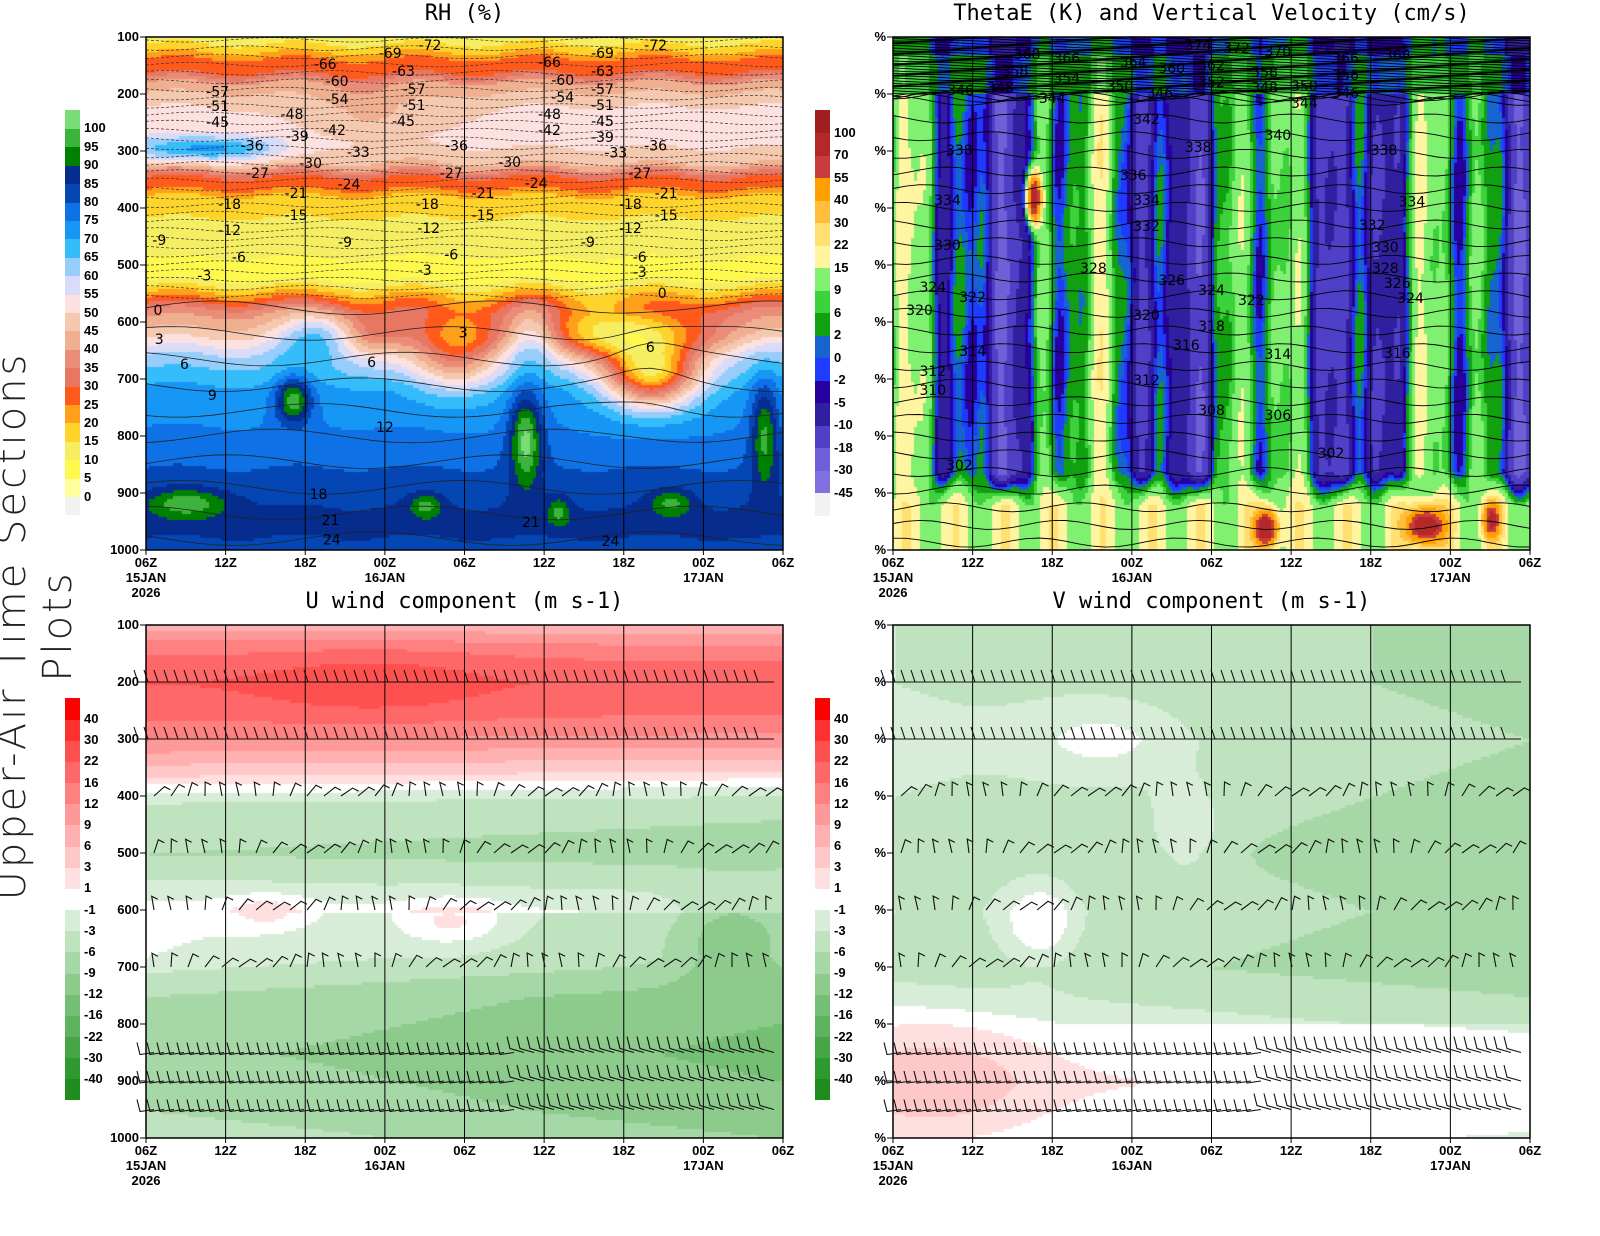 This screenshot has height=1236, width=1600. I want to click on contour-label: 320, so click(1146, 316).